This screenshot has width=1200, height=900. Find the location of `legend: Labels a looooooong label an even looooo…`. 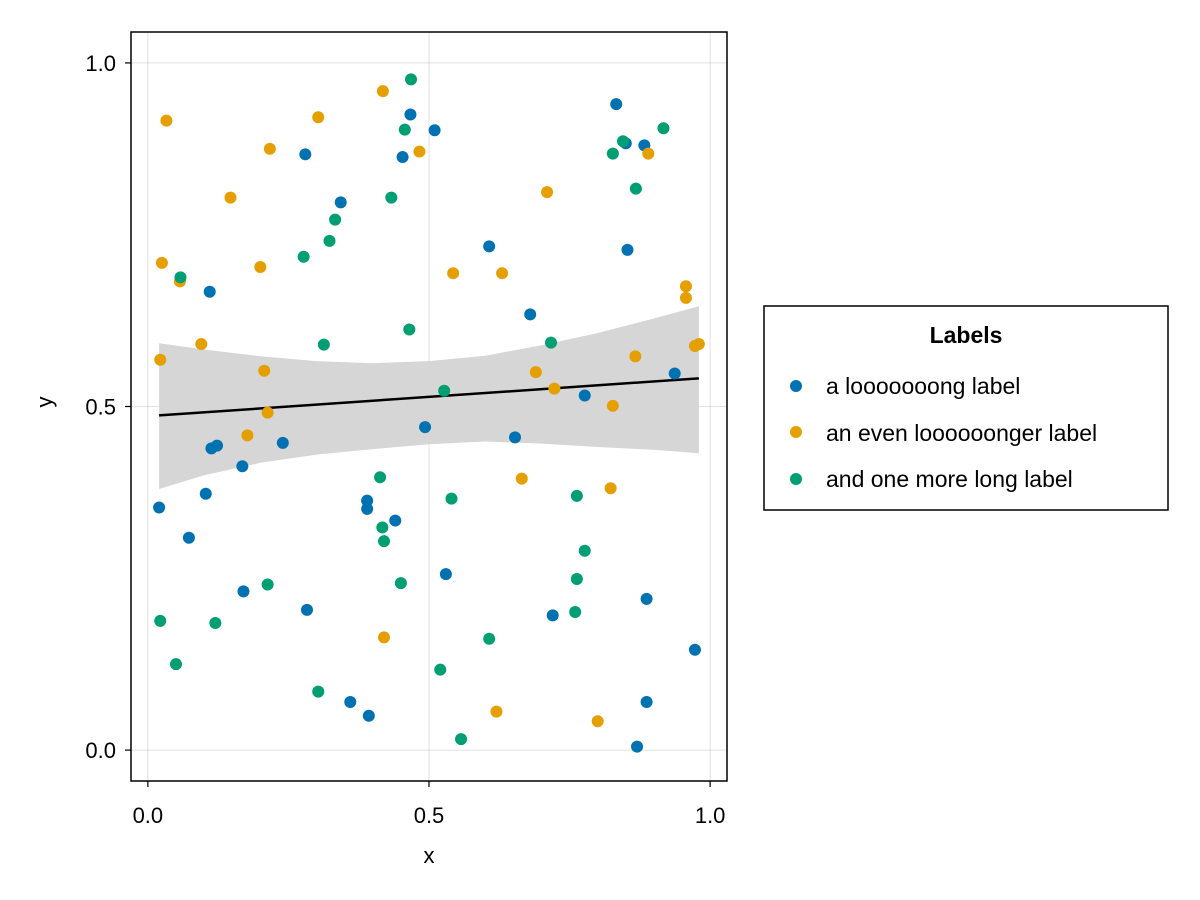

legend: Labels a looooooong label an even looooo… is located at coordinates (966, 408).